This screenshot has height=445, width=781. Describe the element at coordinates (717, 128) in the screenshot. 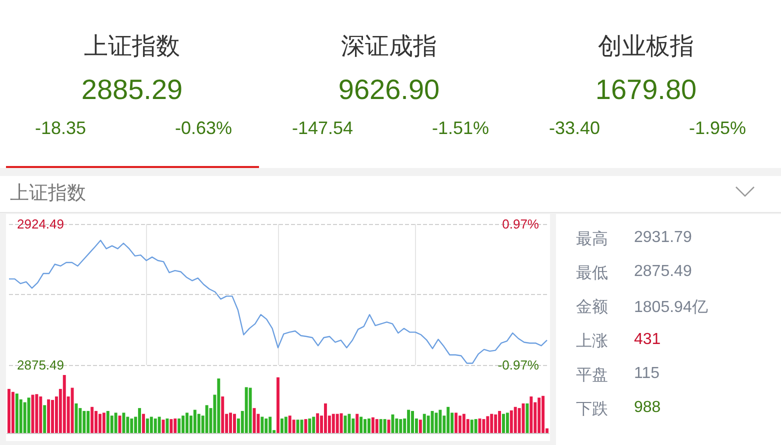

I see `text: -1.95%` at that location.